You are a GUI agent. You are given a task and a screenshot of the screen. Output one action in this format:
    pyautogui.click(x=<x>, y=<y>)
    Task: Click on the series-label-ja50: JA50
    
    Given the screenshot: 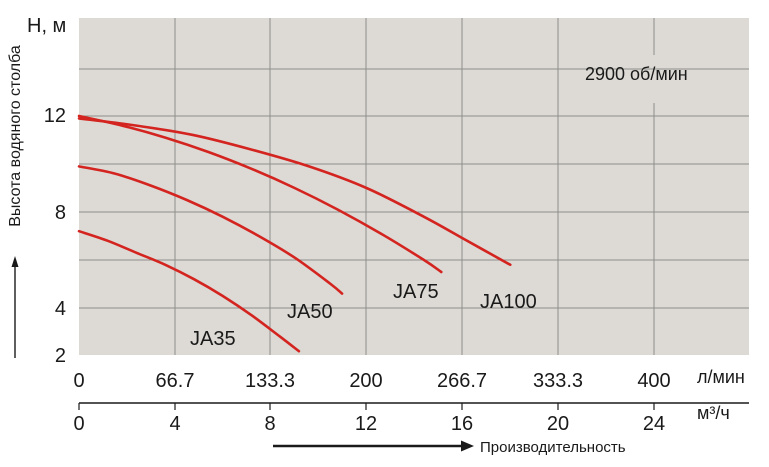 What is the action you would take?
    pyautogui.click(x=310, y=312)
    